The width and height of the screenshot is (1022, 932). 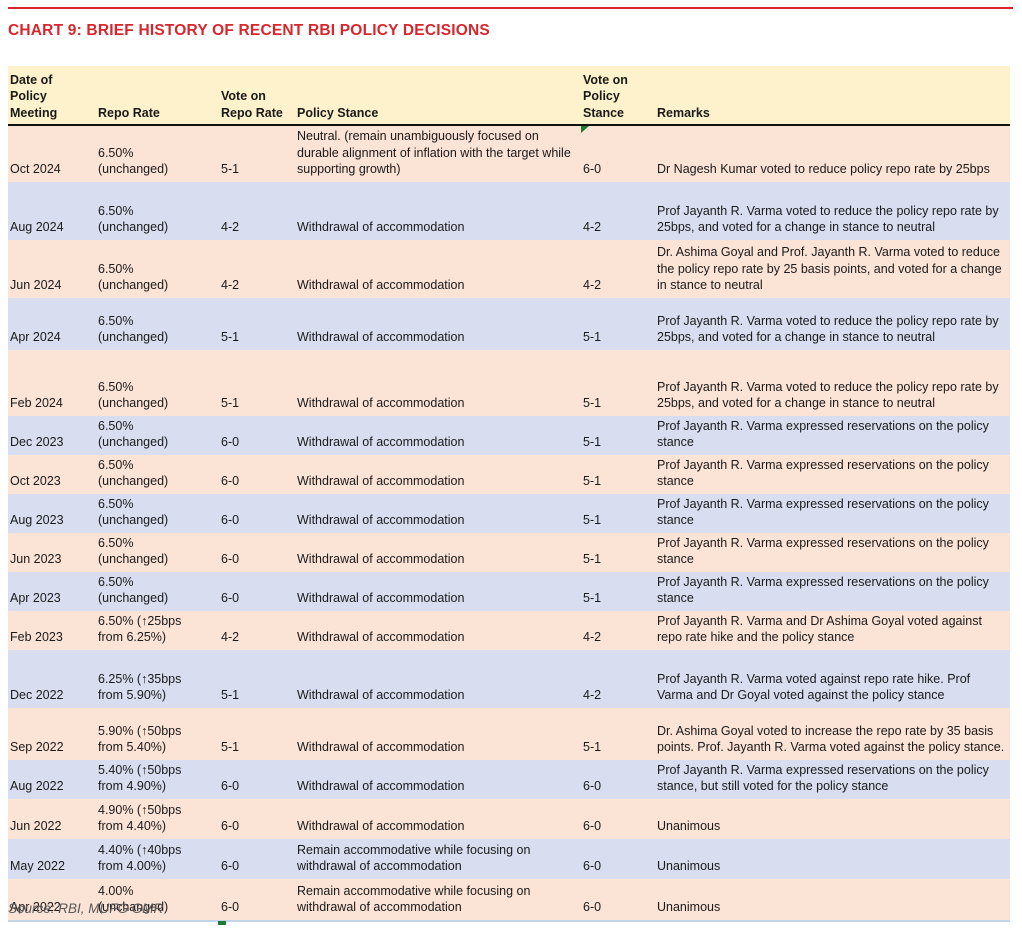 What do you see at coordinates (230, 227) in the screenshot?
I see `vote-repo-text: 4-2` at bounding box center [230, 227].